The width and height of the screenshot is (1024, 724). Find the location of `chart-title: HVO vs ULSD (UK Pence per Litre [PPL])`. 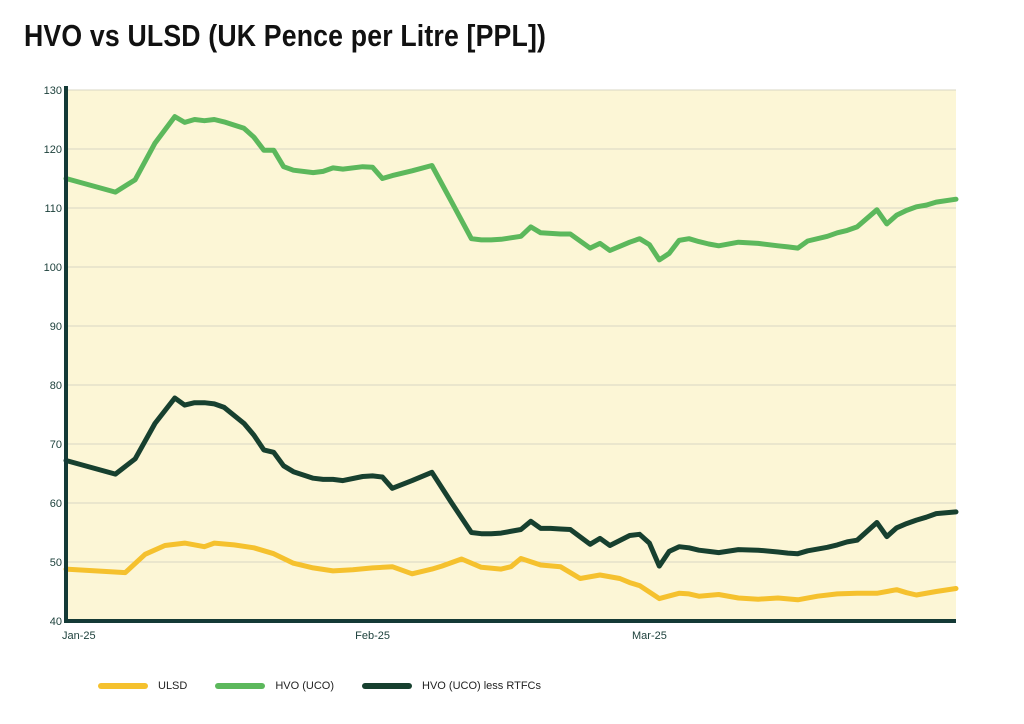

chart-title: HVO vs ULSD (UK Pence per Litre [PPL]) is located at coordinates (285, 35).